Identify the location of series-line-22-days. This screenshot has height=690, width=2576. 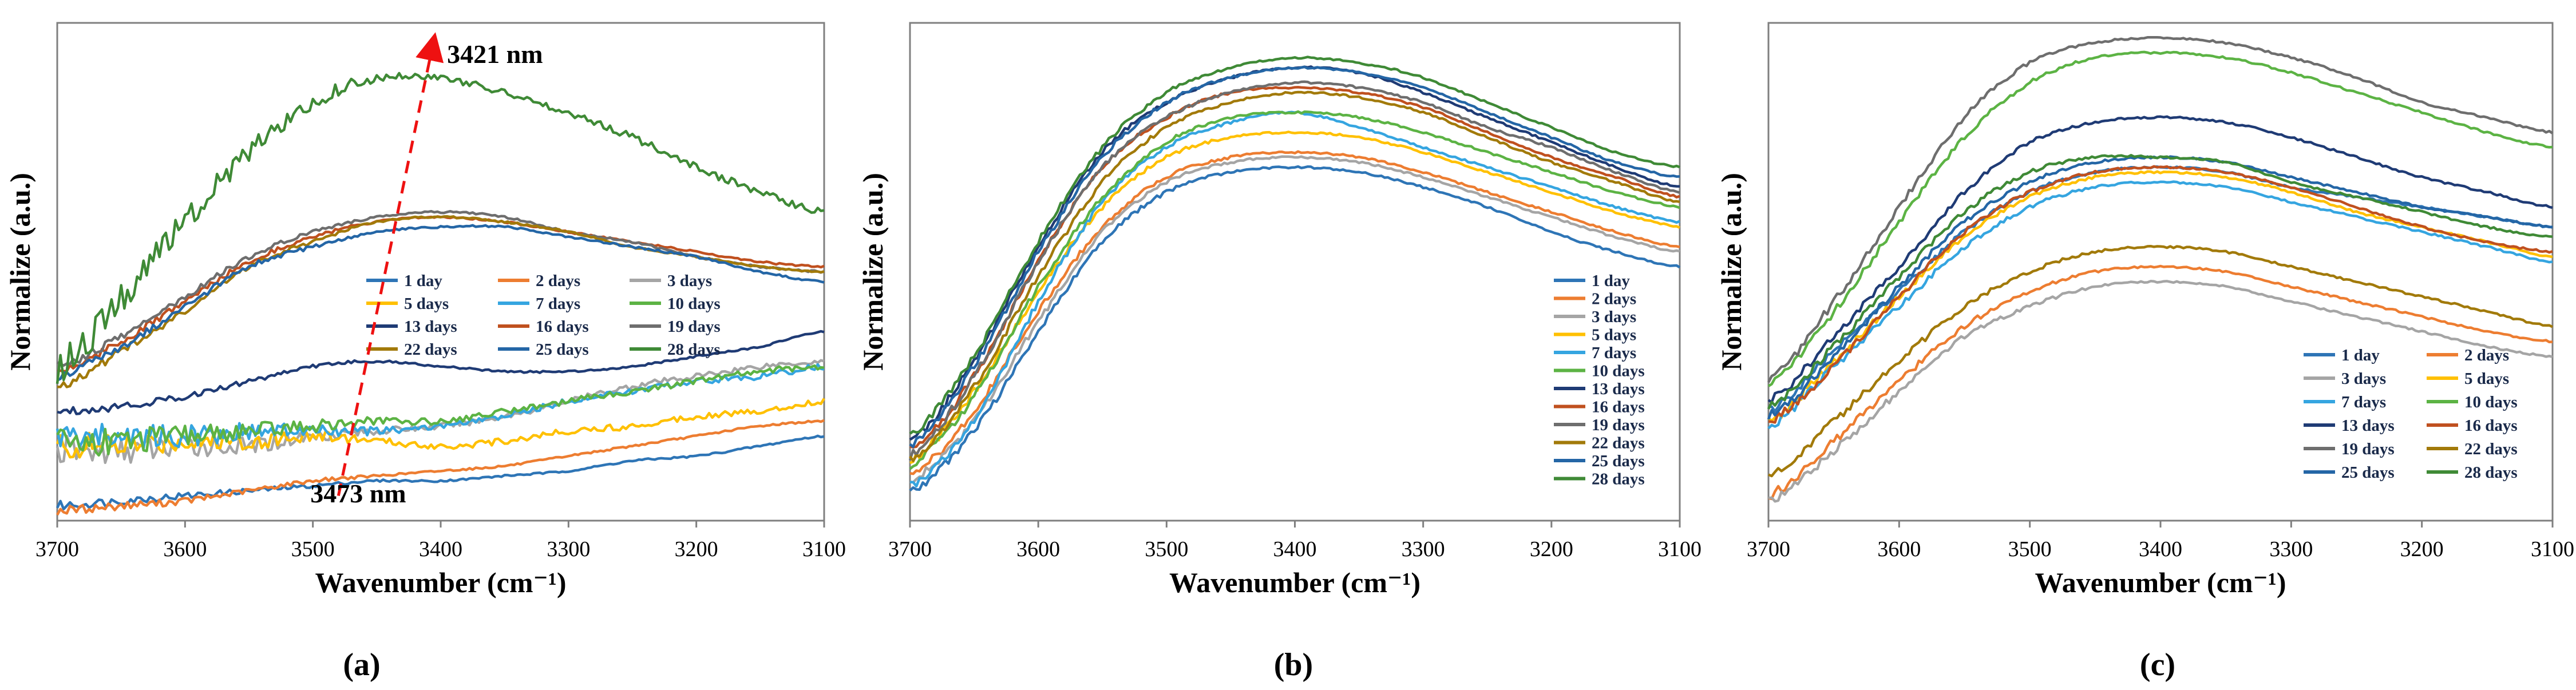
(2160, 361).